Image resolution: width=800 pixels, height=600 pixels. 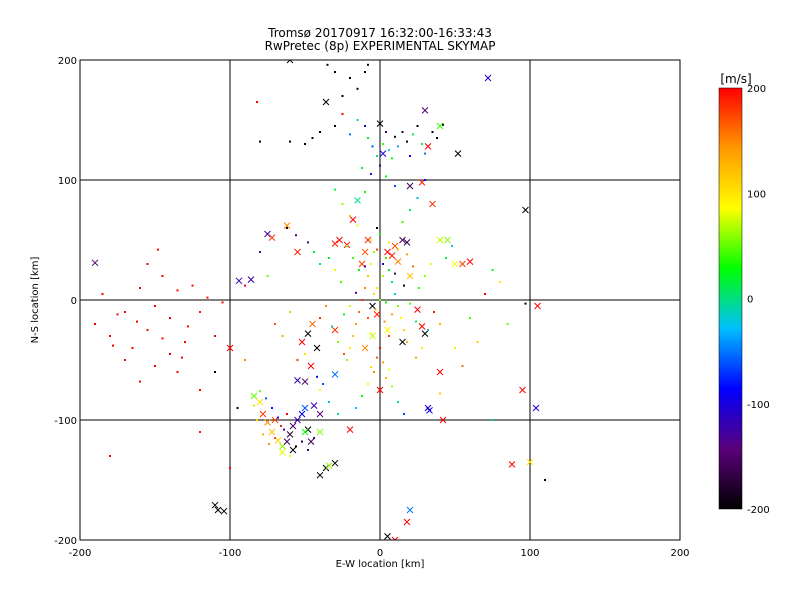 I want to click on y-tick-label-2: 0, so click(x=74, y=301).